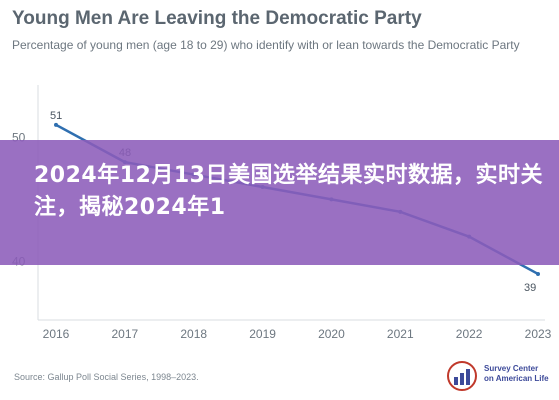 Image resolution: width=559 pixels, height=400 pixels. I want to click on x-tick-label: 2017, so click(125, 334).